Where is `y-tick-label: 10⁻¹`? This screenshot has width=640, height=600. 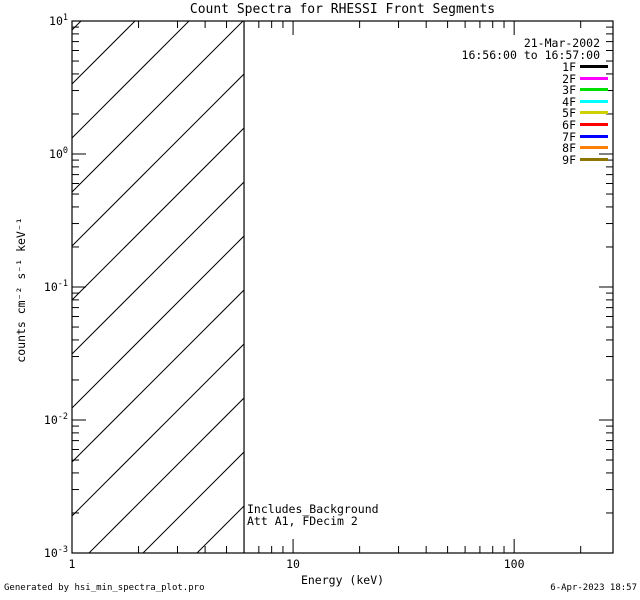
y-tick-label: 10⁻¹ is located at coordinates (55, 286).